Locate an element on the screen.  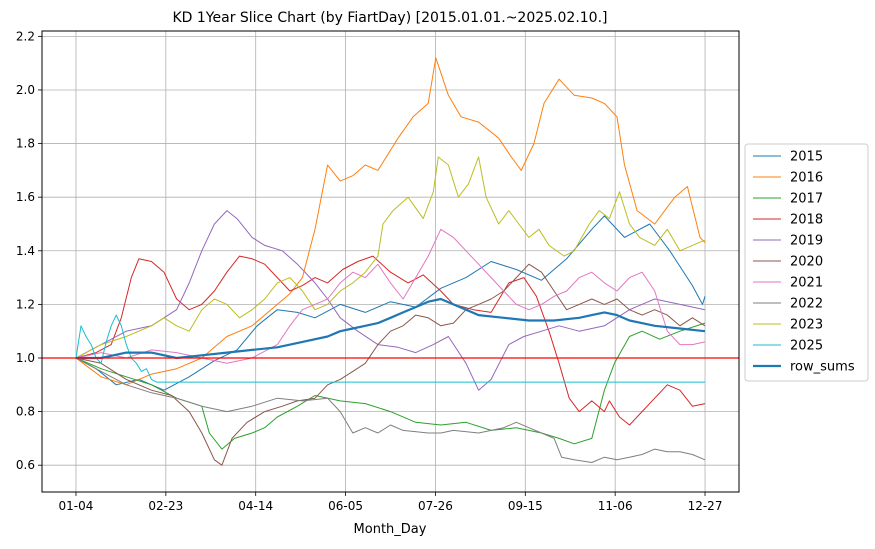
y-tick-label: 1.6 is located at coordinates (25, 197).